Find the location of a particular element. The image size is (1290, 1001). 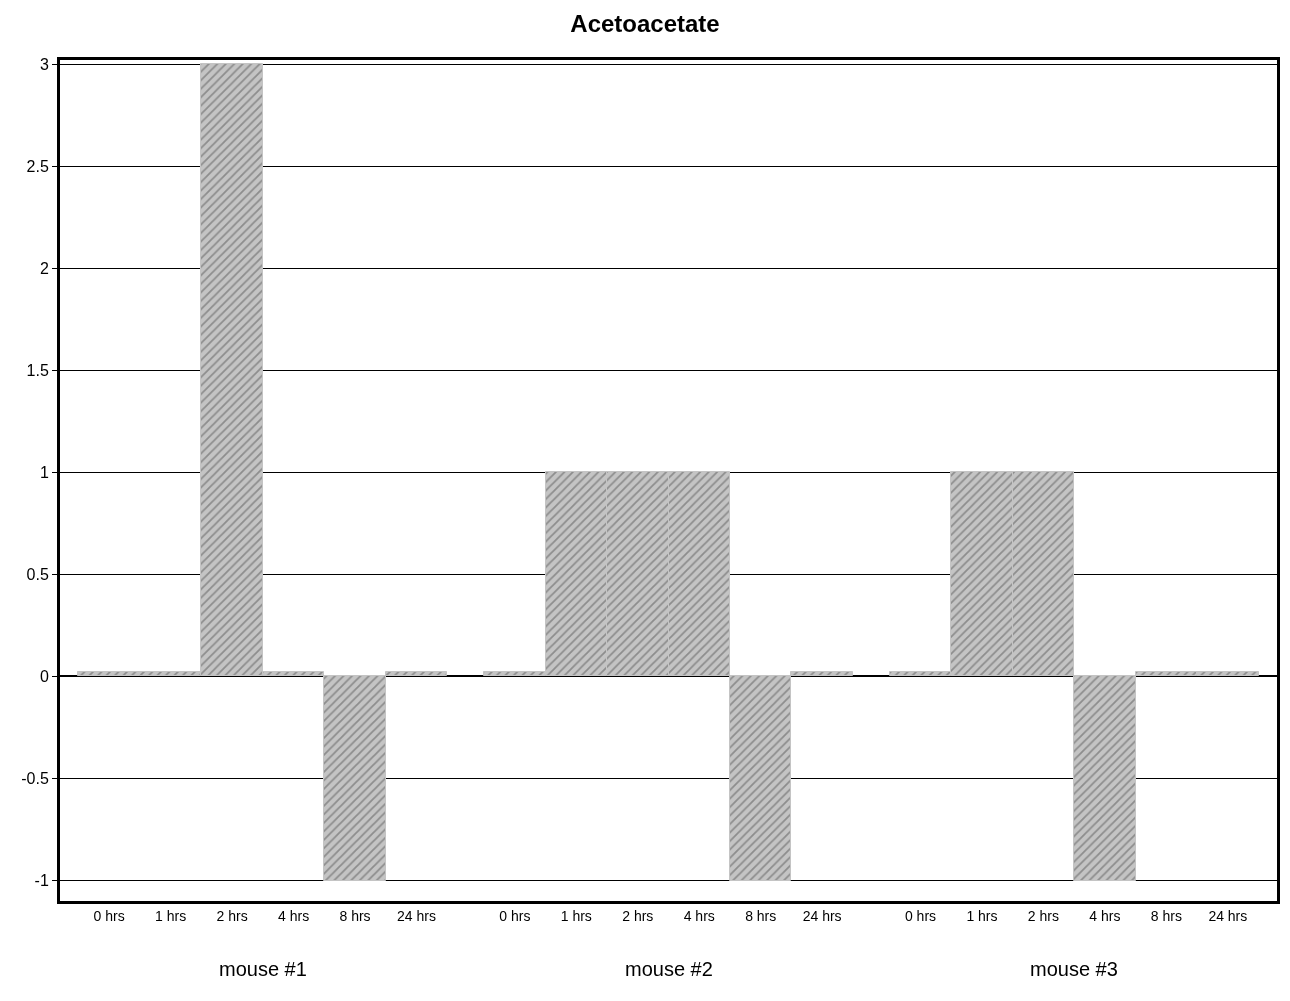

chart-title: Acetoacetate is located at coordinates (645, 23).